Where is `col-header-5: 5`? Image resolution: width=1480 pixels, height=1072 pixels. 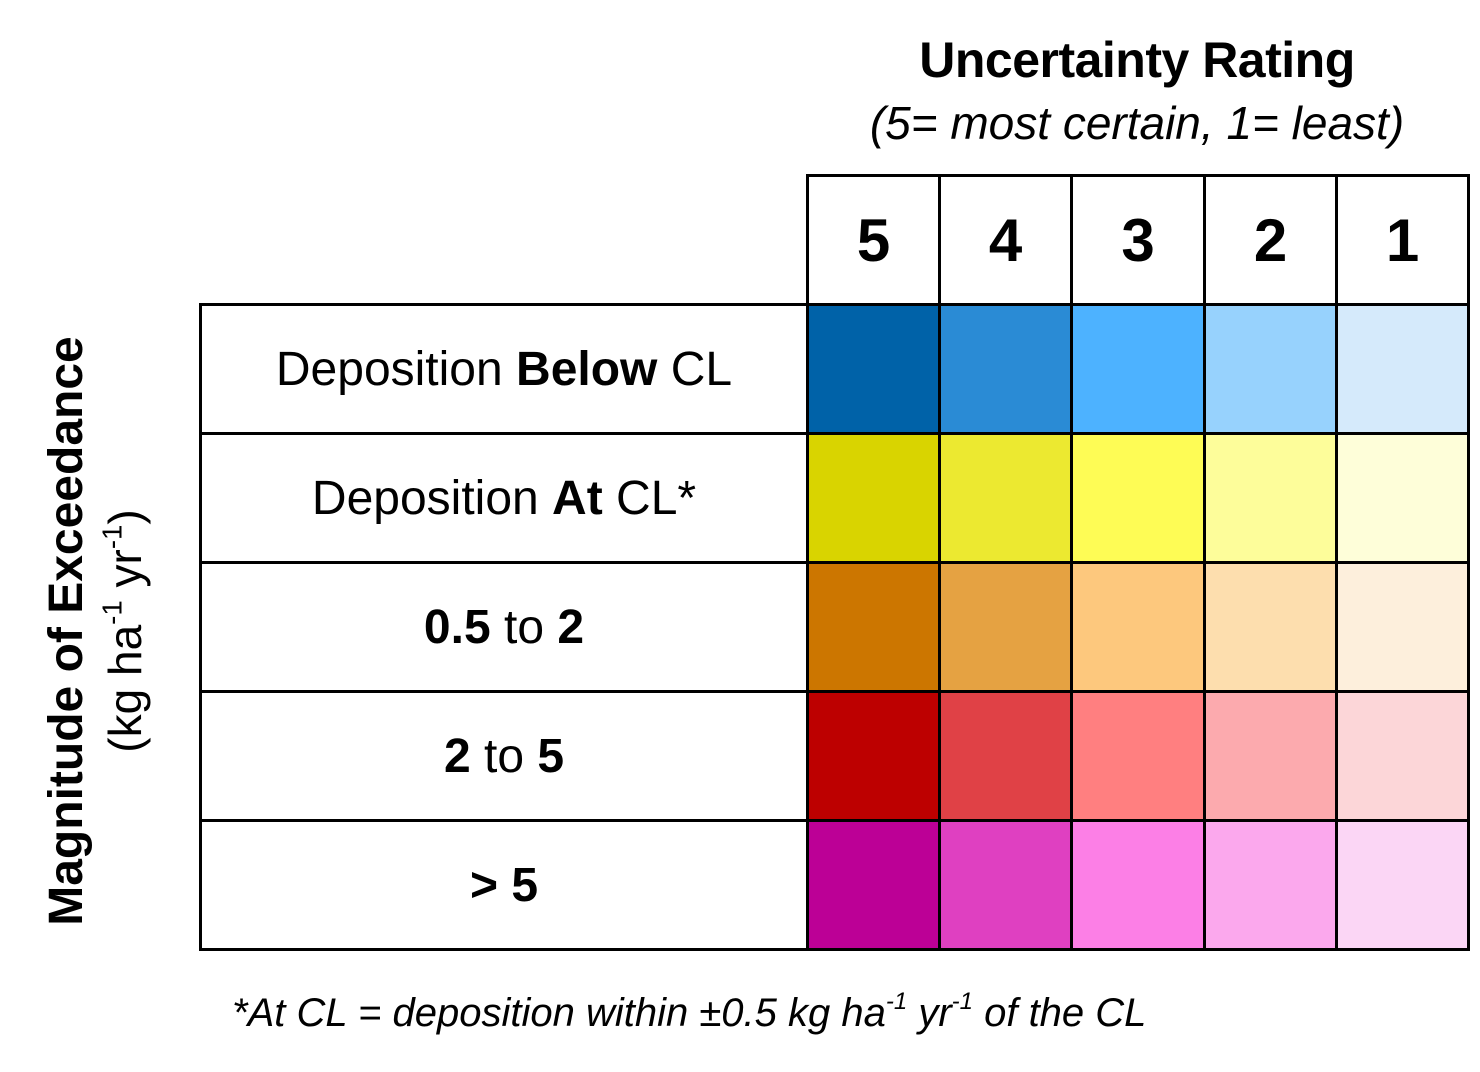
col-header-5: 5 is located at coordinates (873, 240).